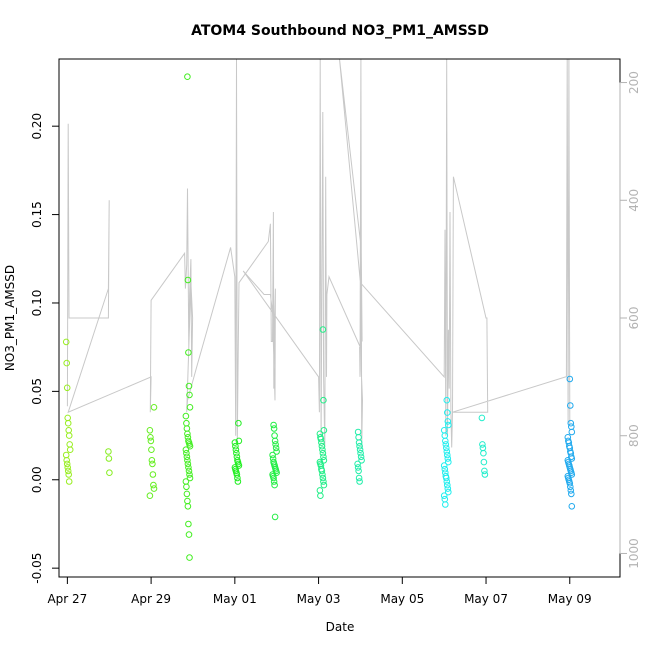 The image size is (650, 650). What do you see at coordinates (319, 599) in the screenshot?
I see `x-tick-label: May 03` at bounding box center [319, 599].